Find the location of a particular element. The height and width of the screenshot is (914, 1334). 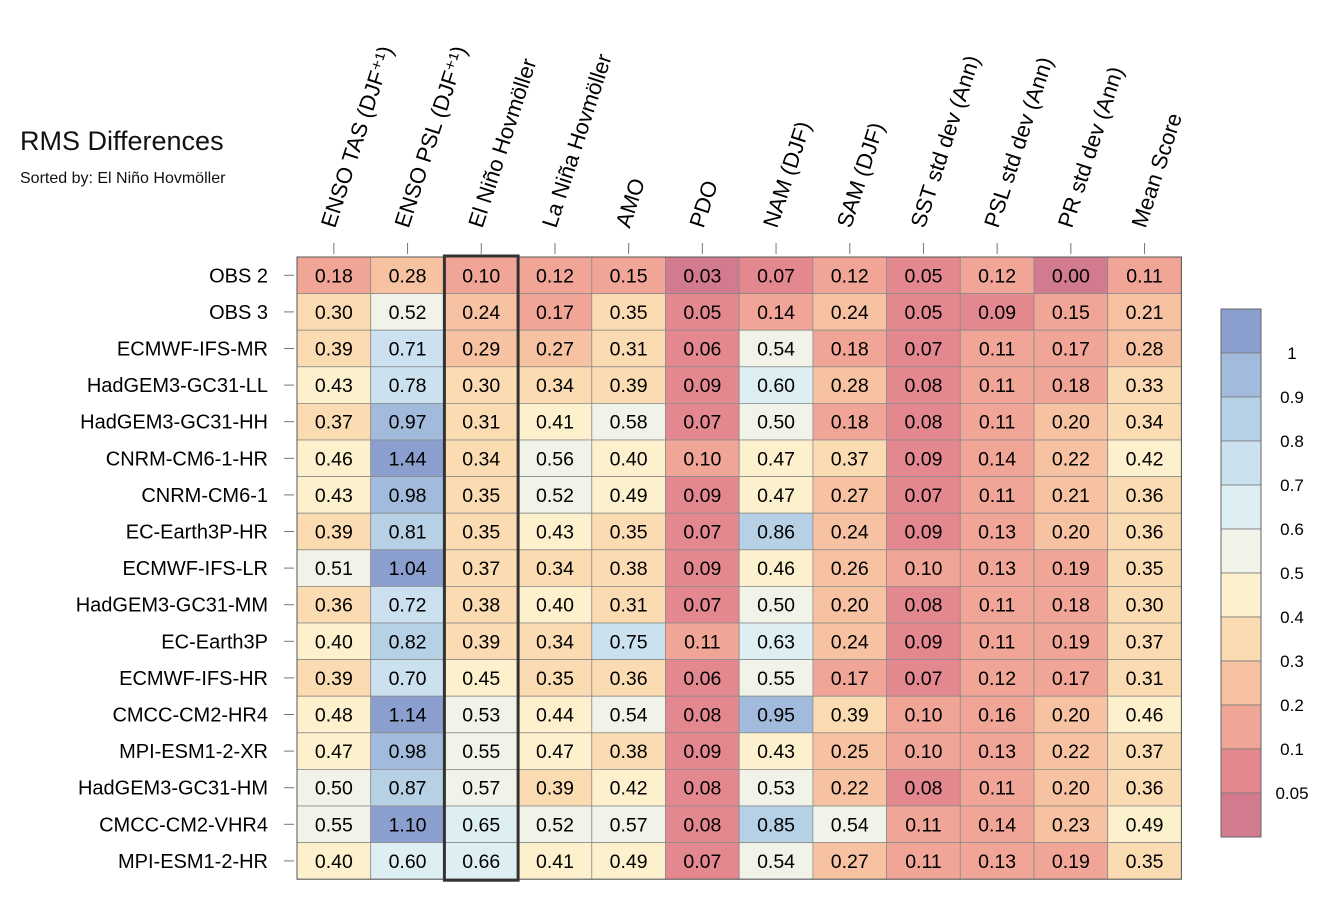

cell-value-label: 0.25 is located at coordinates (850, 752).